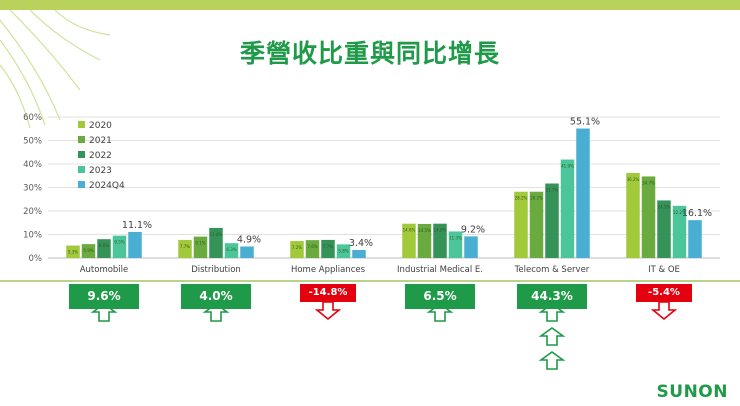 Image resolution: width=740 pixels, height=406 pixels. What do you see at coordinates (216, 270) in the screenshot?
I see `category-label: Distribution` at bounding box center [216, 270].